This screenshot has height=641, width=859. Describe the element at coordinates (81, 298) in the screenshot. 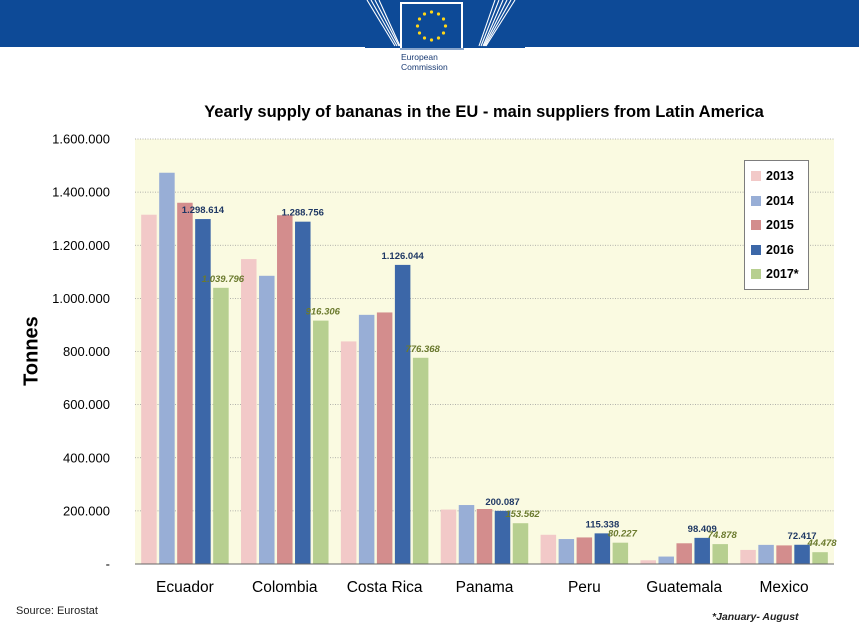

I see `y-tick-label: 1.000.000` at that location.